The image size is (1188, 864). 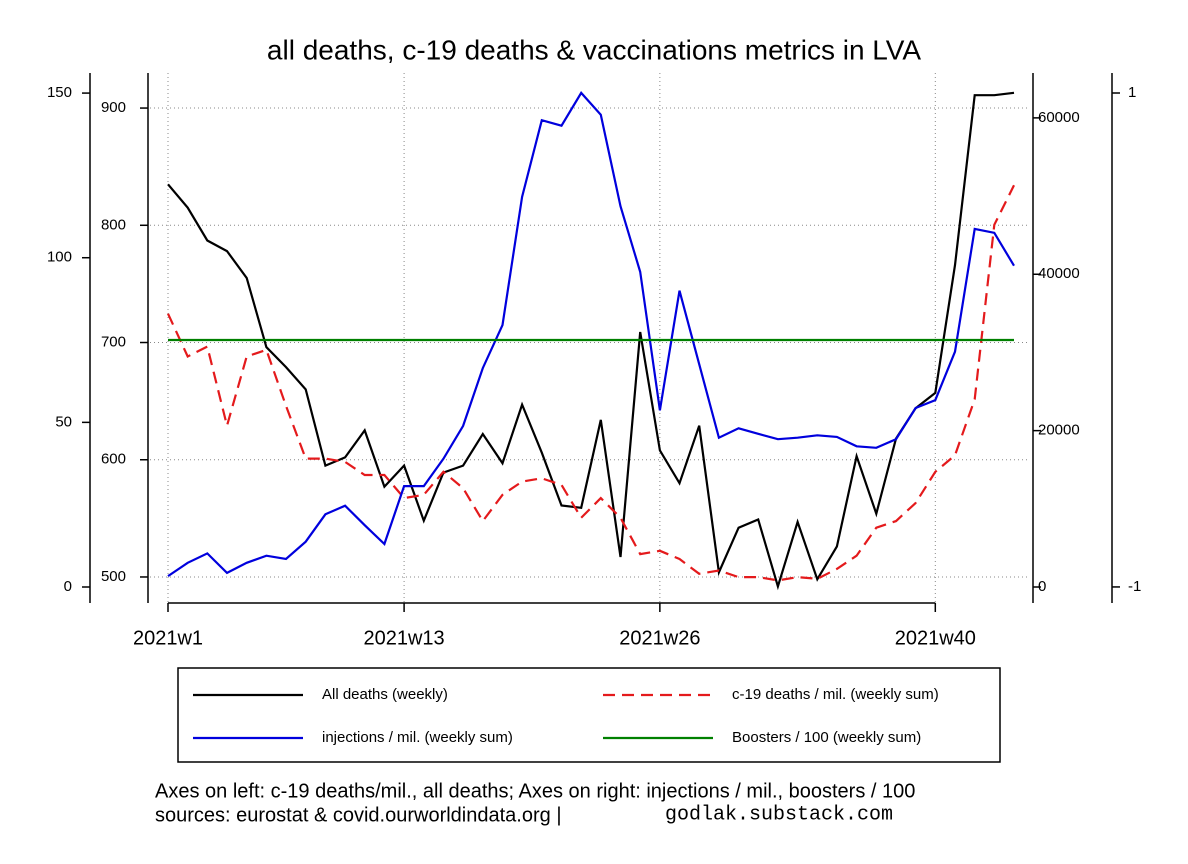 I want to click on legend-label: All deaths (weekly), so click(x=385, y=694).